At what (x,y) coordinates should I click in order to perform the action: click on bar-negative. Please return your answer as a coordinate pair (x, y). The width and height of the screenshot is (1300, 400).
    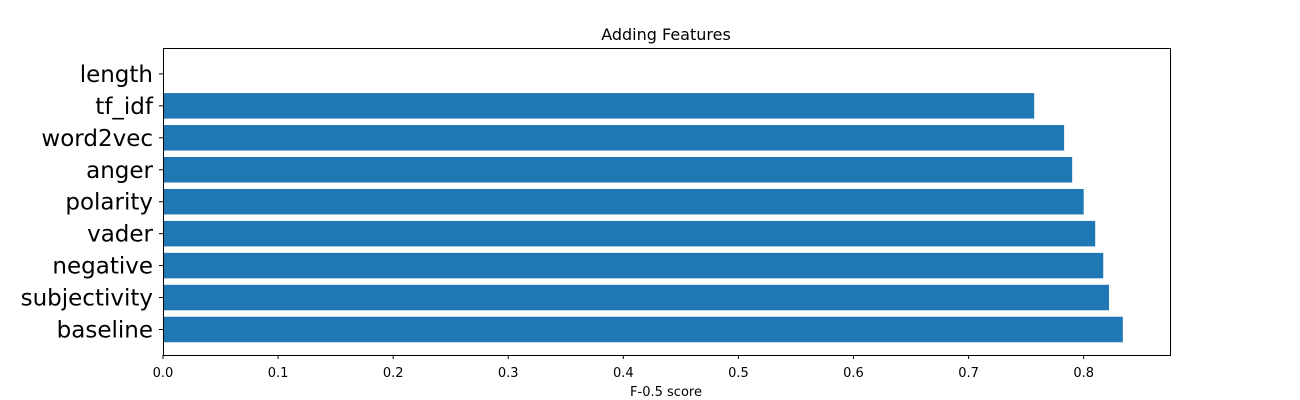
    Looking at the image, I should click on (633, 265).